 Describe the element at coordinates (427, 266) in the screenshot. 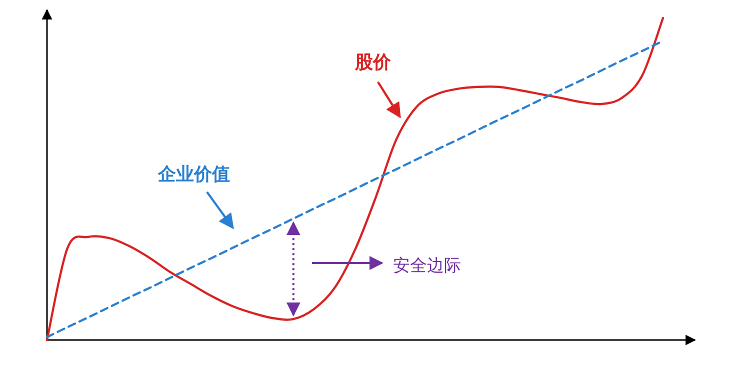

I see `annotation: 安全边际` at that location.